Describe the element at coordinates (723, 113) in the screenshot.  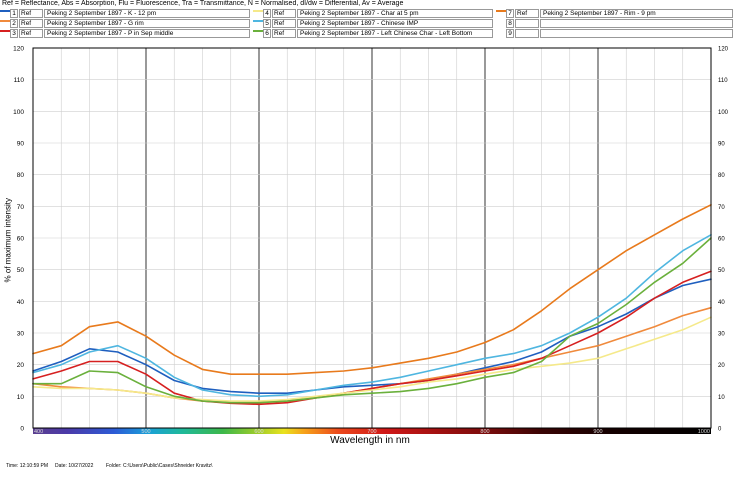
I see `y-tick-label-right: 100` at that location.